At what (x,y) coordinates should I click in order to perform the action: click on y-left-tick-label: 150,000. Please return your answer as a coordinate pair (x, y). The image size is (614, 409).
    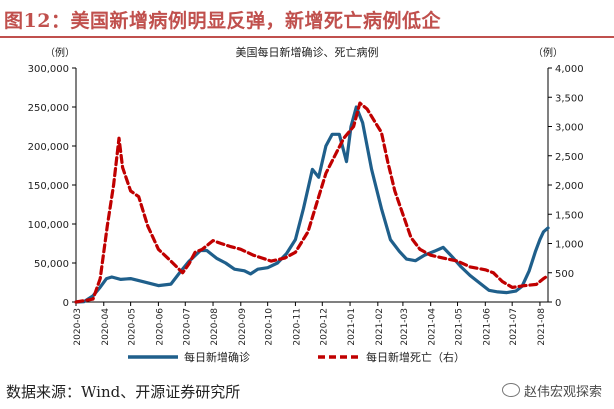
    Looking at the image, I should click on (48, 186).